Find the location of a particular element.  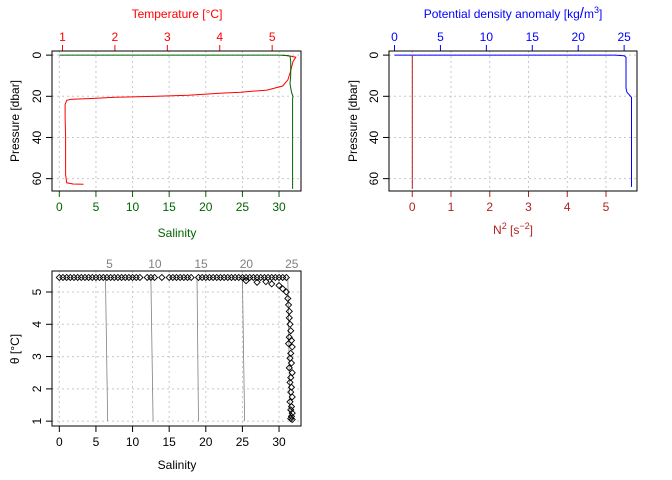

salinity-tick-label: 0 is located at coordinates (59, 207).